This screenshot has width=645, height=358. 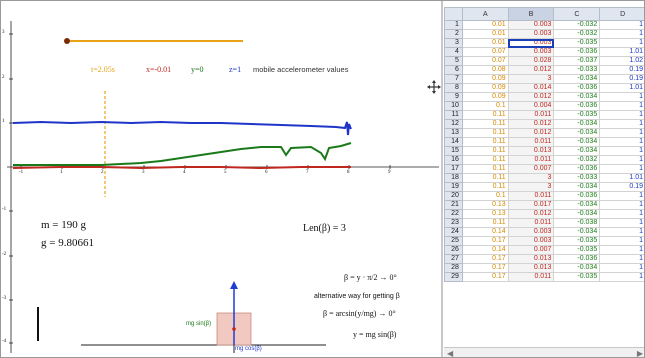 What do you see at coordinates (67, 41) in the screenshot?
I see `time-slider-handle` at bounding box center [67, 41].